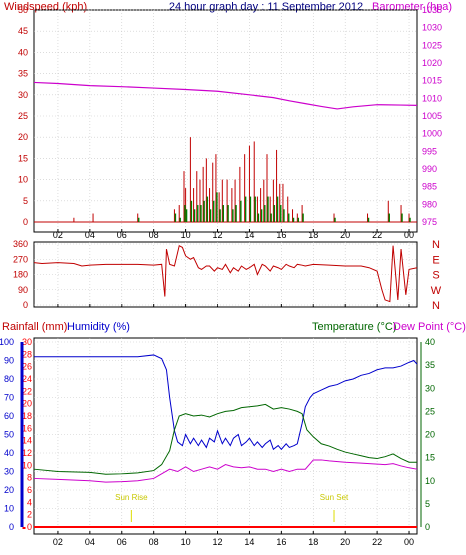 The image size is (466, 555). I want to click on temperature-axis-label: Temperature (°C), so click(354, 327).